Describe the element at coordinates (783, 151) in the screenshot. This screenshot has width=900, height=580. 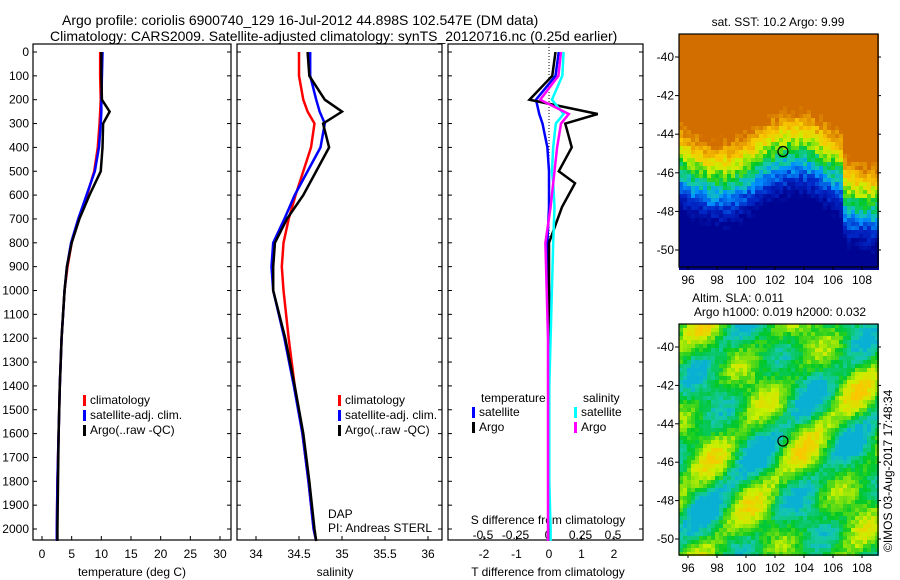
I see `argo-position-marker` at that location.